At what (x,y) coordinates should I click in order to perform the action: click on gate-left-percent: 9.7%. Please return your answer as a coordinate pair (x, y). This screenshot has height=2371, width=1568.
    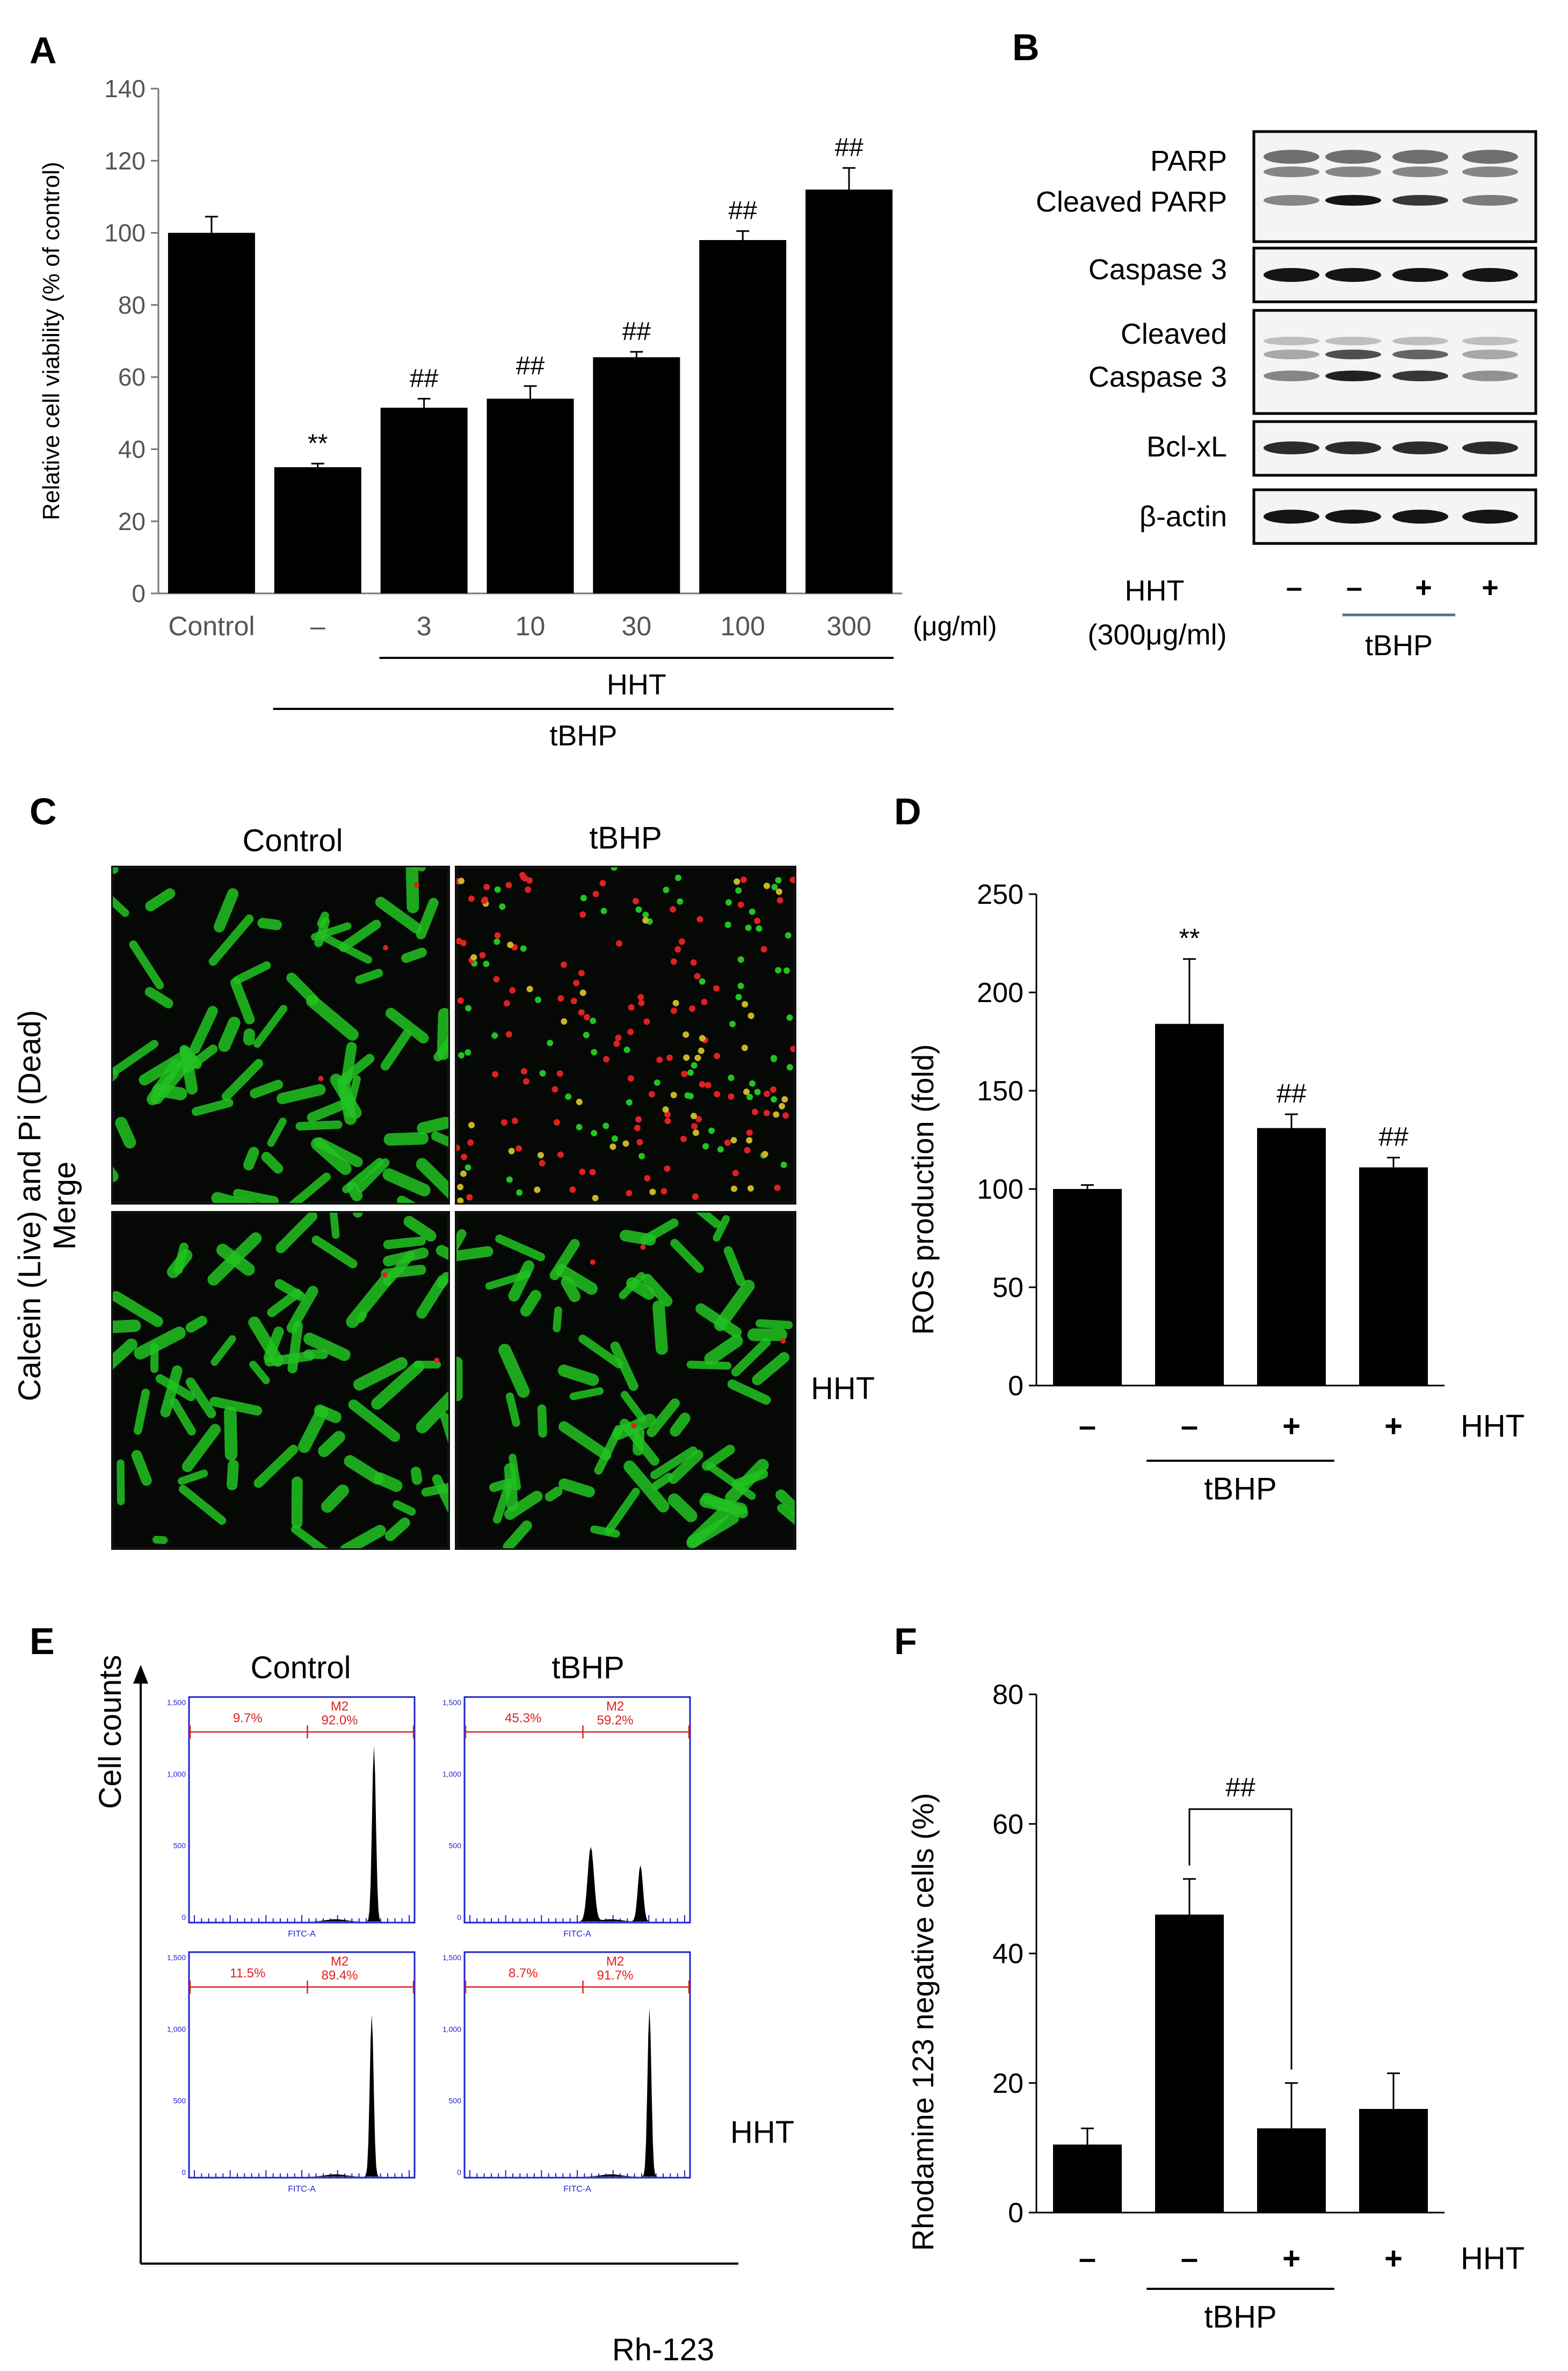
    Looking at the image, I should click on (248, 1718).